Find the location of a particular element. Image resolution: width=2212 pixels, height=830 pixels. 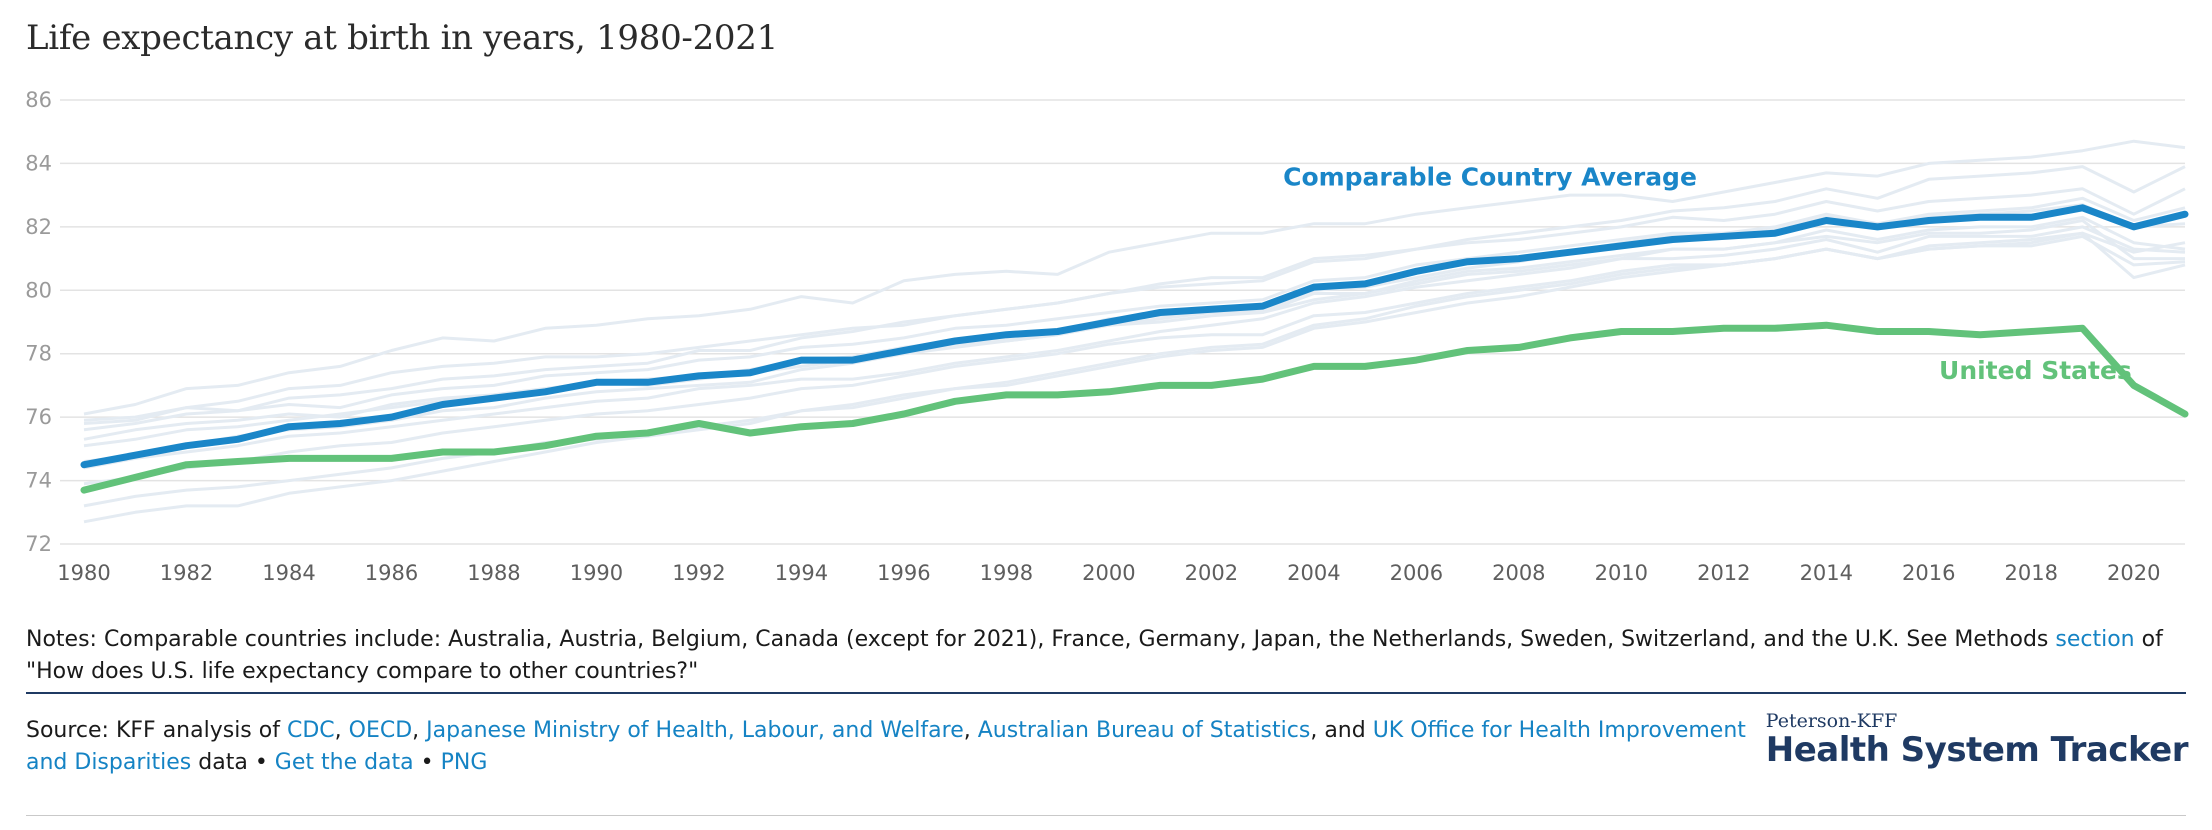

x-tick-label: 2006 is located at coordinates (1416, 573).